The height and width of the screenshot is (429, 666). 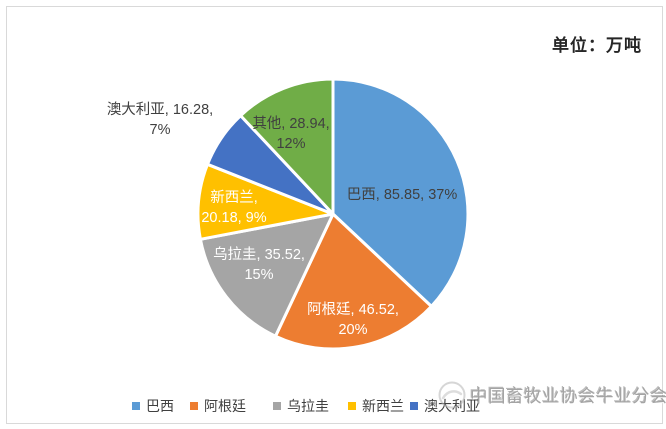 I want to click on legend-item-uruguay: 乌拉圭, so click(x=301, y=406).